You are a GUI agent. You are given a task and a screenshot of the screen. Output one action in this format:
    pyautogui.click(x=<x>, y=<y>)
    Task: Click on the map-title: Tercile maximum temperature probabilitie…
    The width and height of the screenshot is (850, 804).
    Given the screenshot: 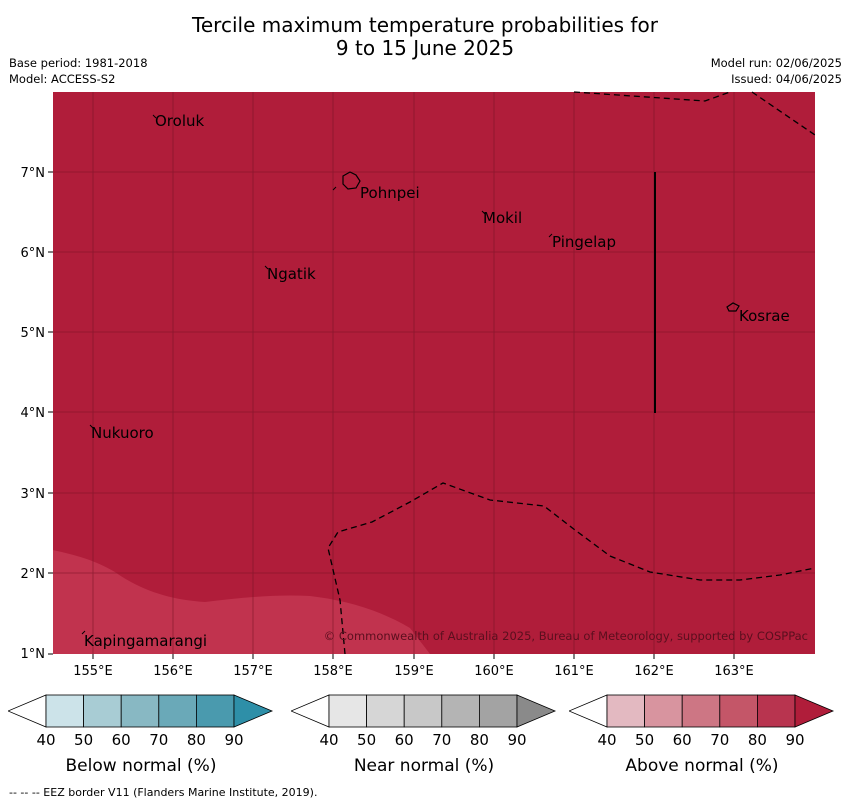 What is the action you would take?
    pyautogui.click(x=425, y=37)
    